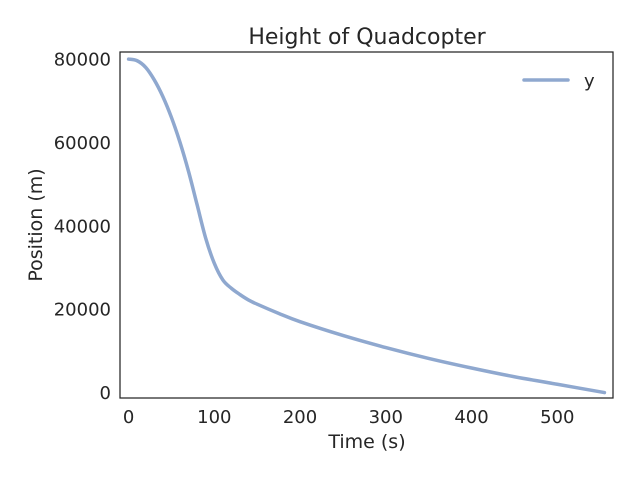 Image resolution: width=640 pixels, height=480 pixels. I want to click on y-tick-label: 0, so click(105, 393).